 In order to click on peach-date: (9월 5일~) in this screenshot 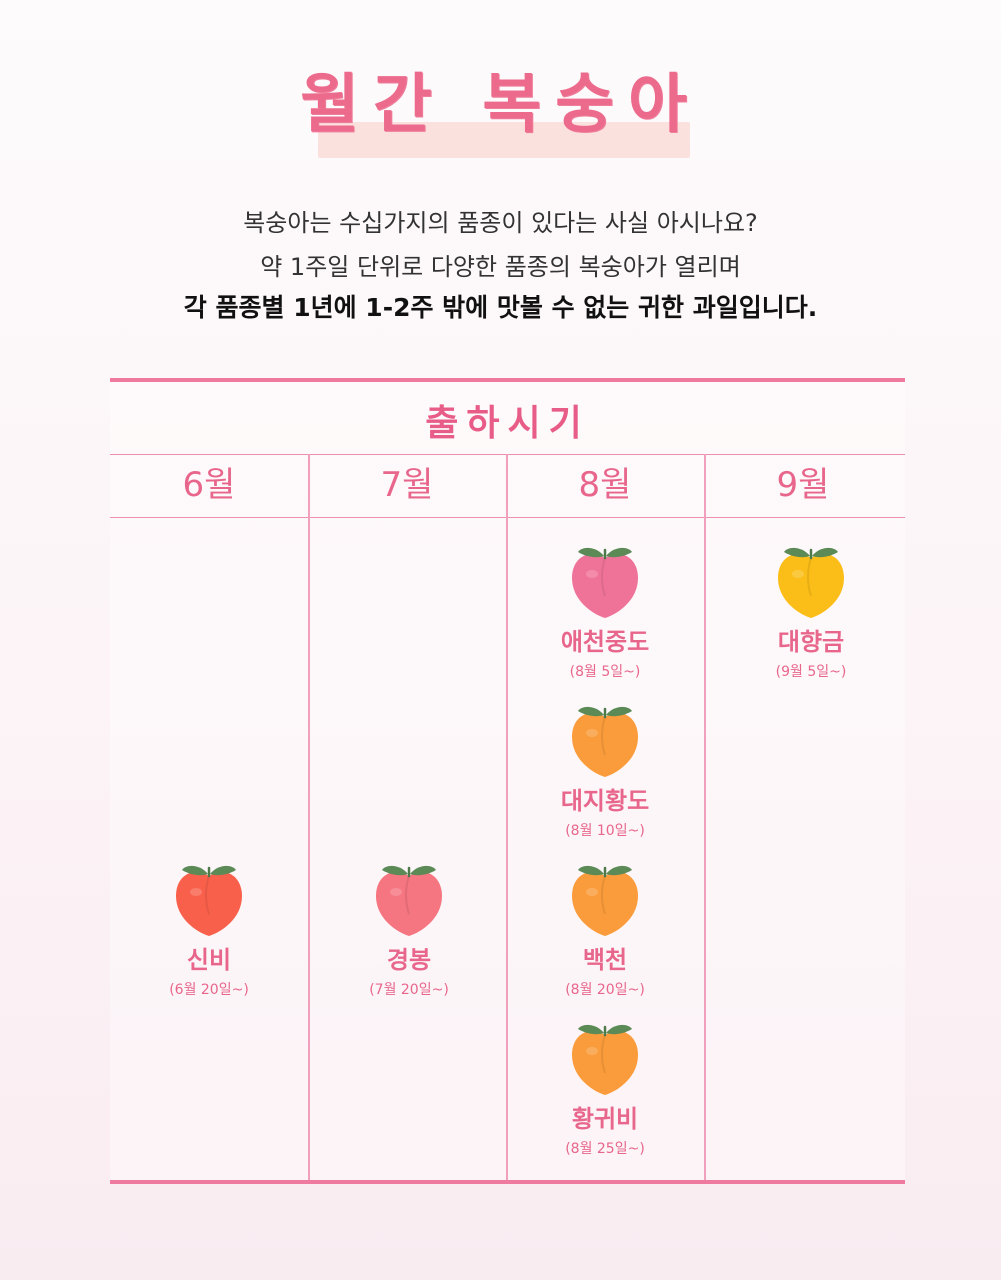, I will do `click(811, 672)`.